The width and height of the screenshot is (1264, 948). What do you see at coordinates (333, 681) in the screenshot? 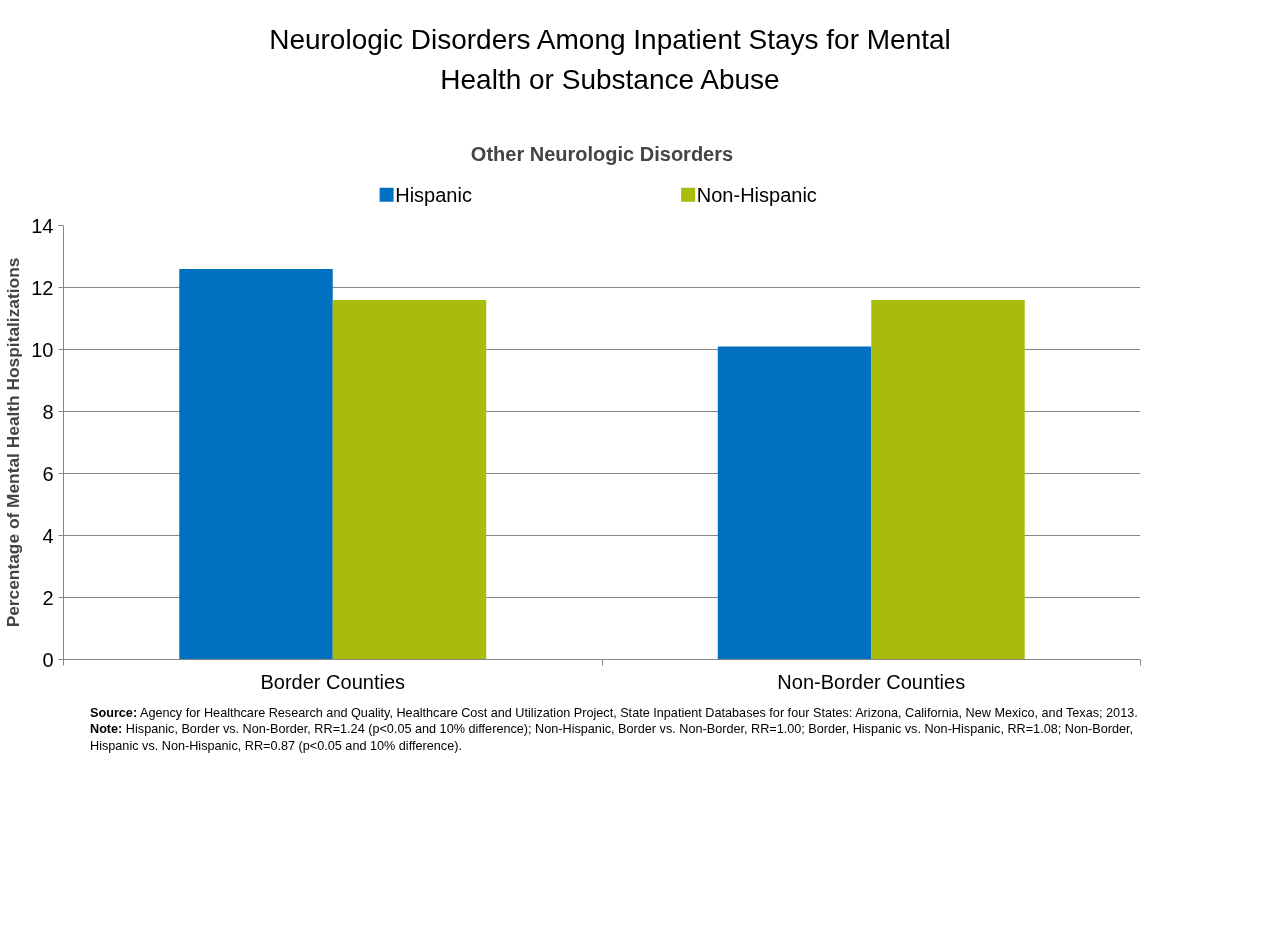
I see `x-tick-label: Border Counties` at bounding box center [333, 681].